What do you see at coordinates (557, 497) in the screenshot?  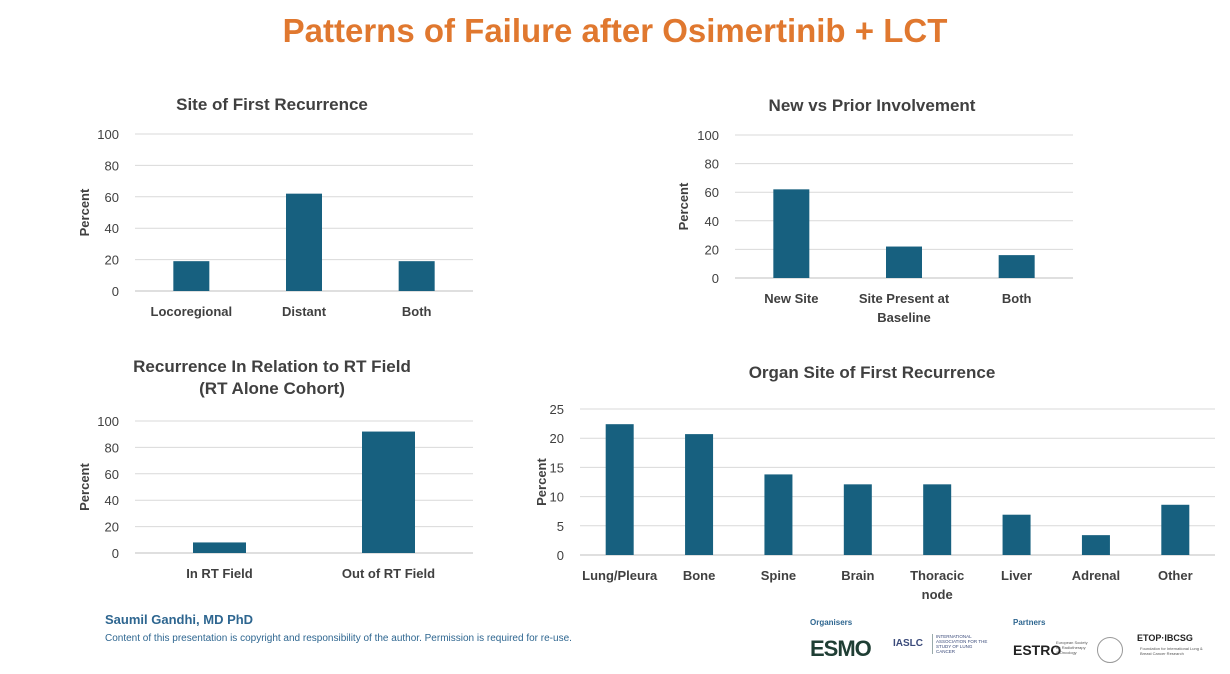 I see `y-tick-label: 10` at bounding box center [557, 497].